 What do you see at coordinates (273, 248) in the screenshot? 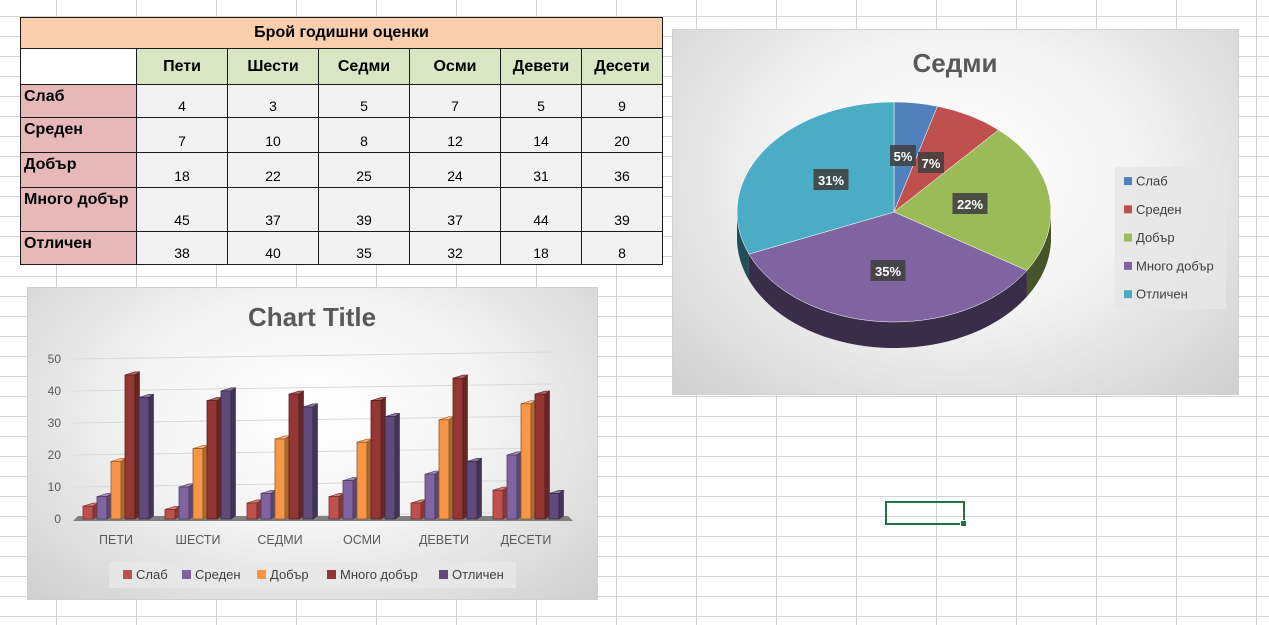
I see `table-cell: 40` at bounding box center [273, 248].